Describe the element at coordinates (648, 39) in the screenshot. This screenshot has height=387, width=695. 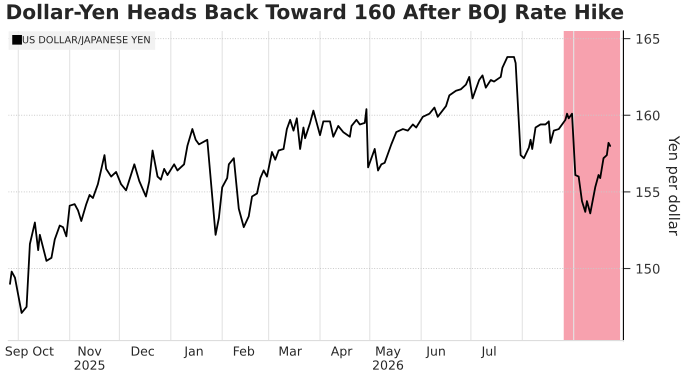
I see `y-tick-label: 165` at that location.